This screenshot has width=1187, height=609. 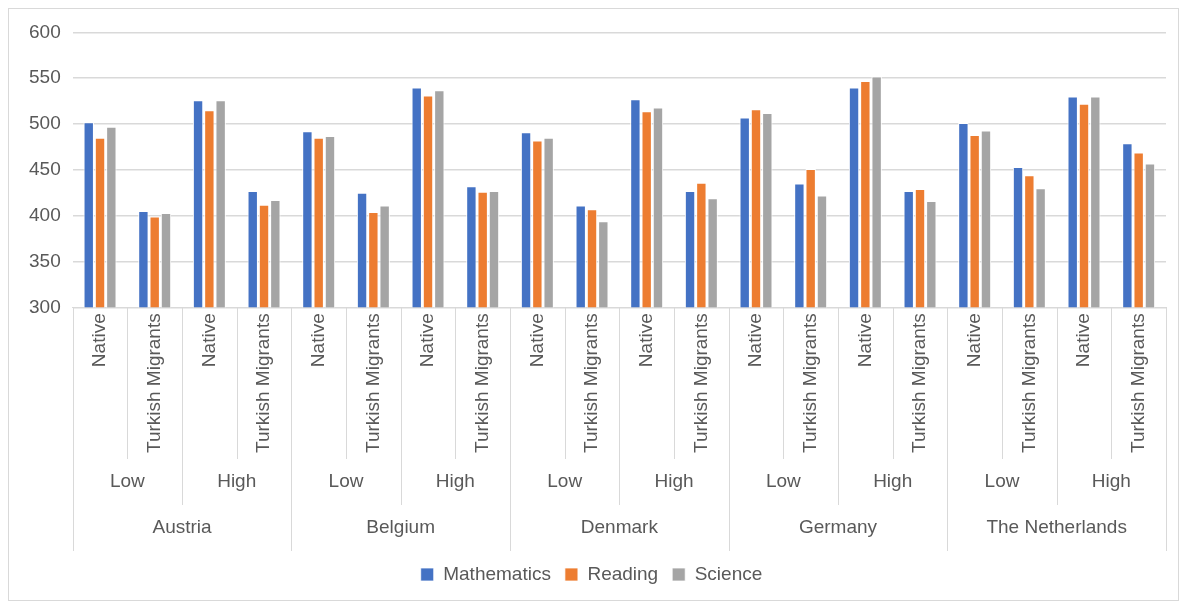 I want to click on y-tick-label: 600, so click(x=45, y=31).